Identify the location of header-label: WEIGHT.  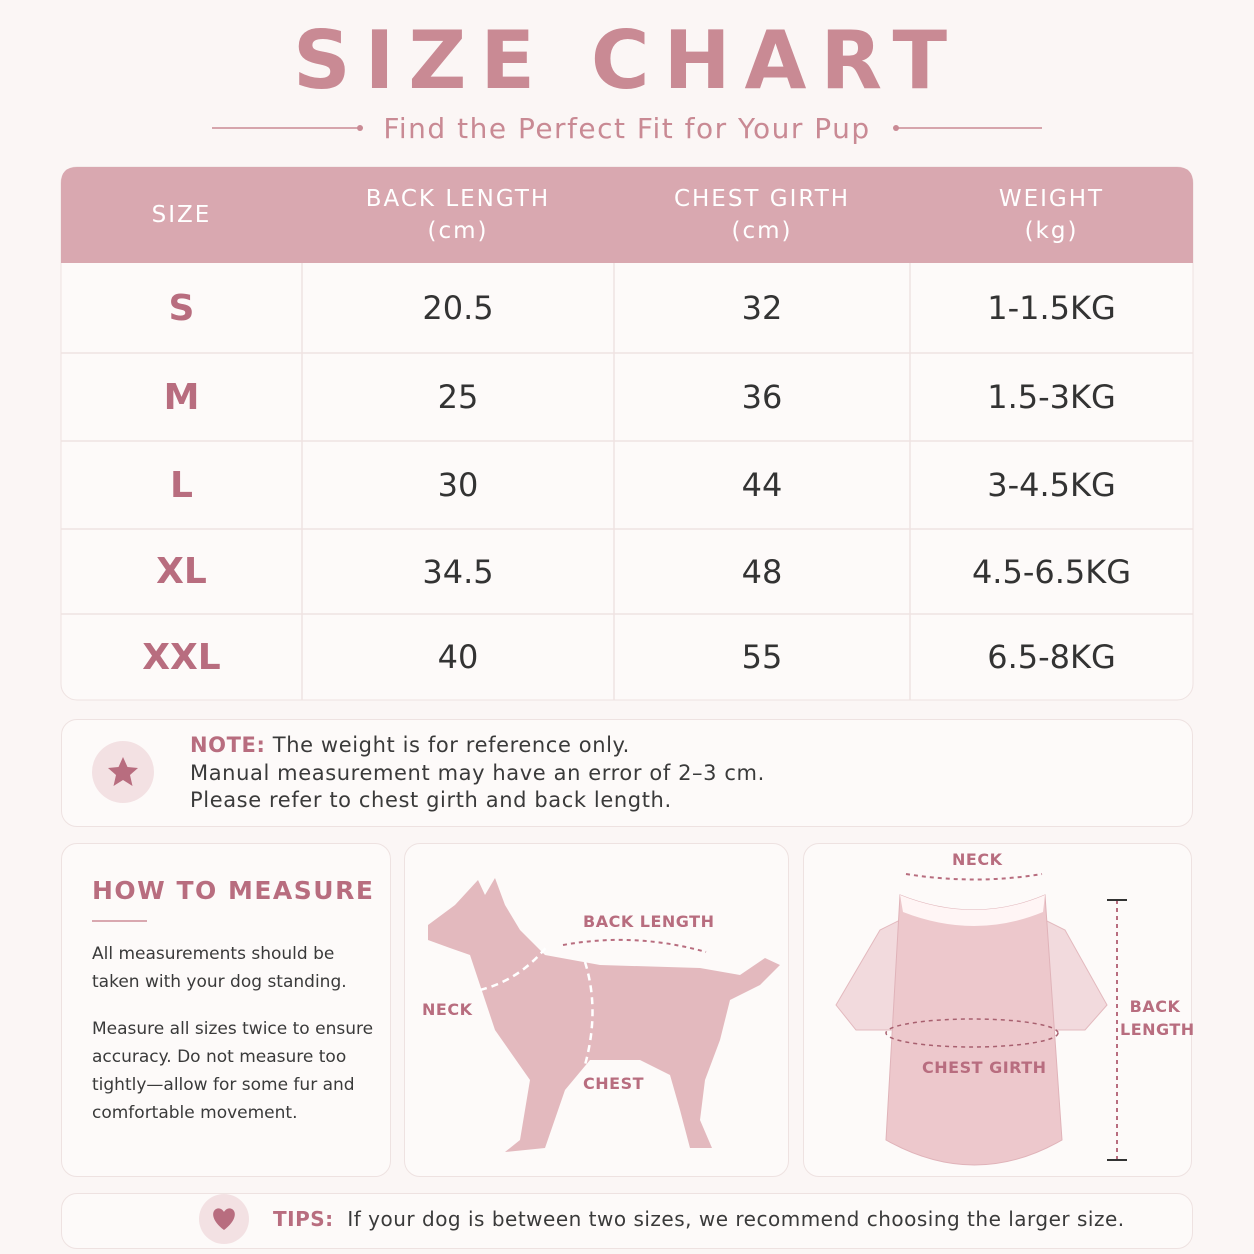
(1051, 199).